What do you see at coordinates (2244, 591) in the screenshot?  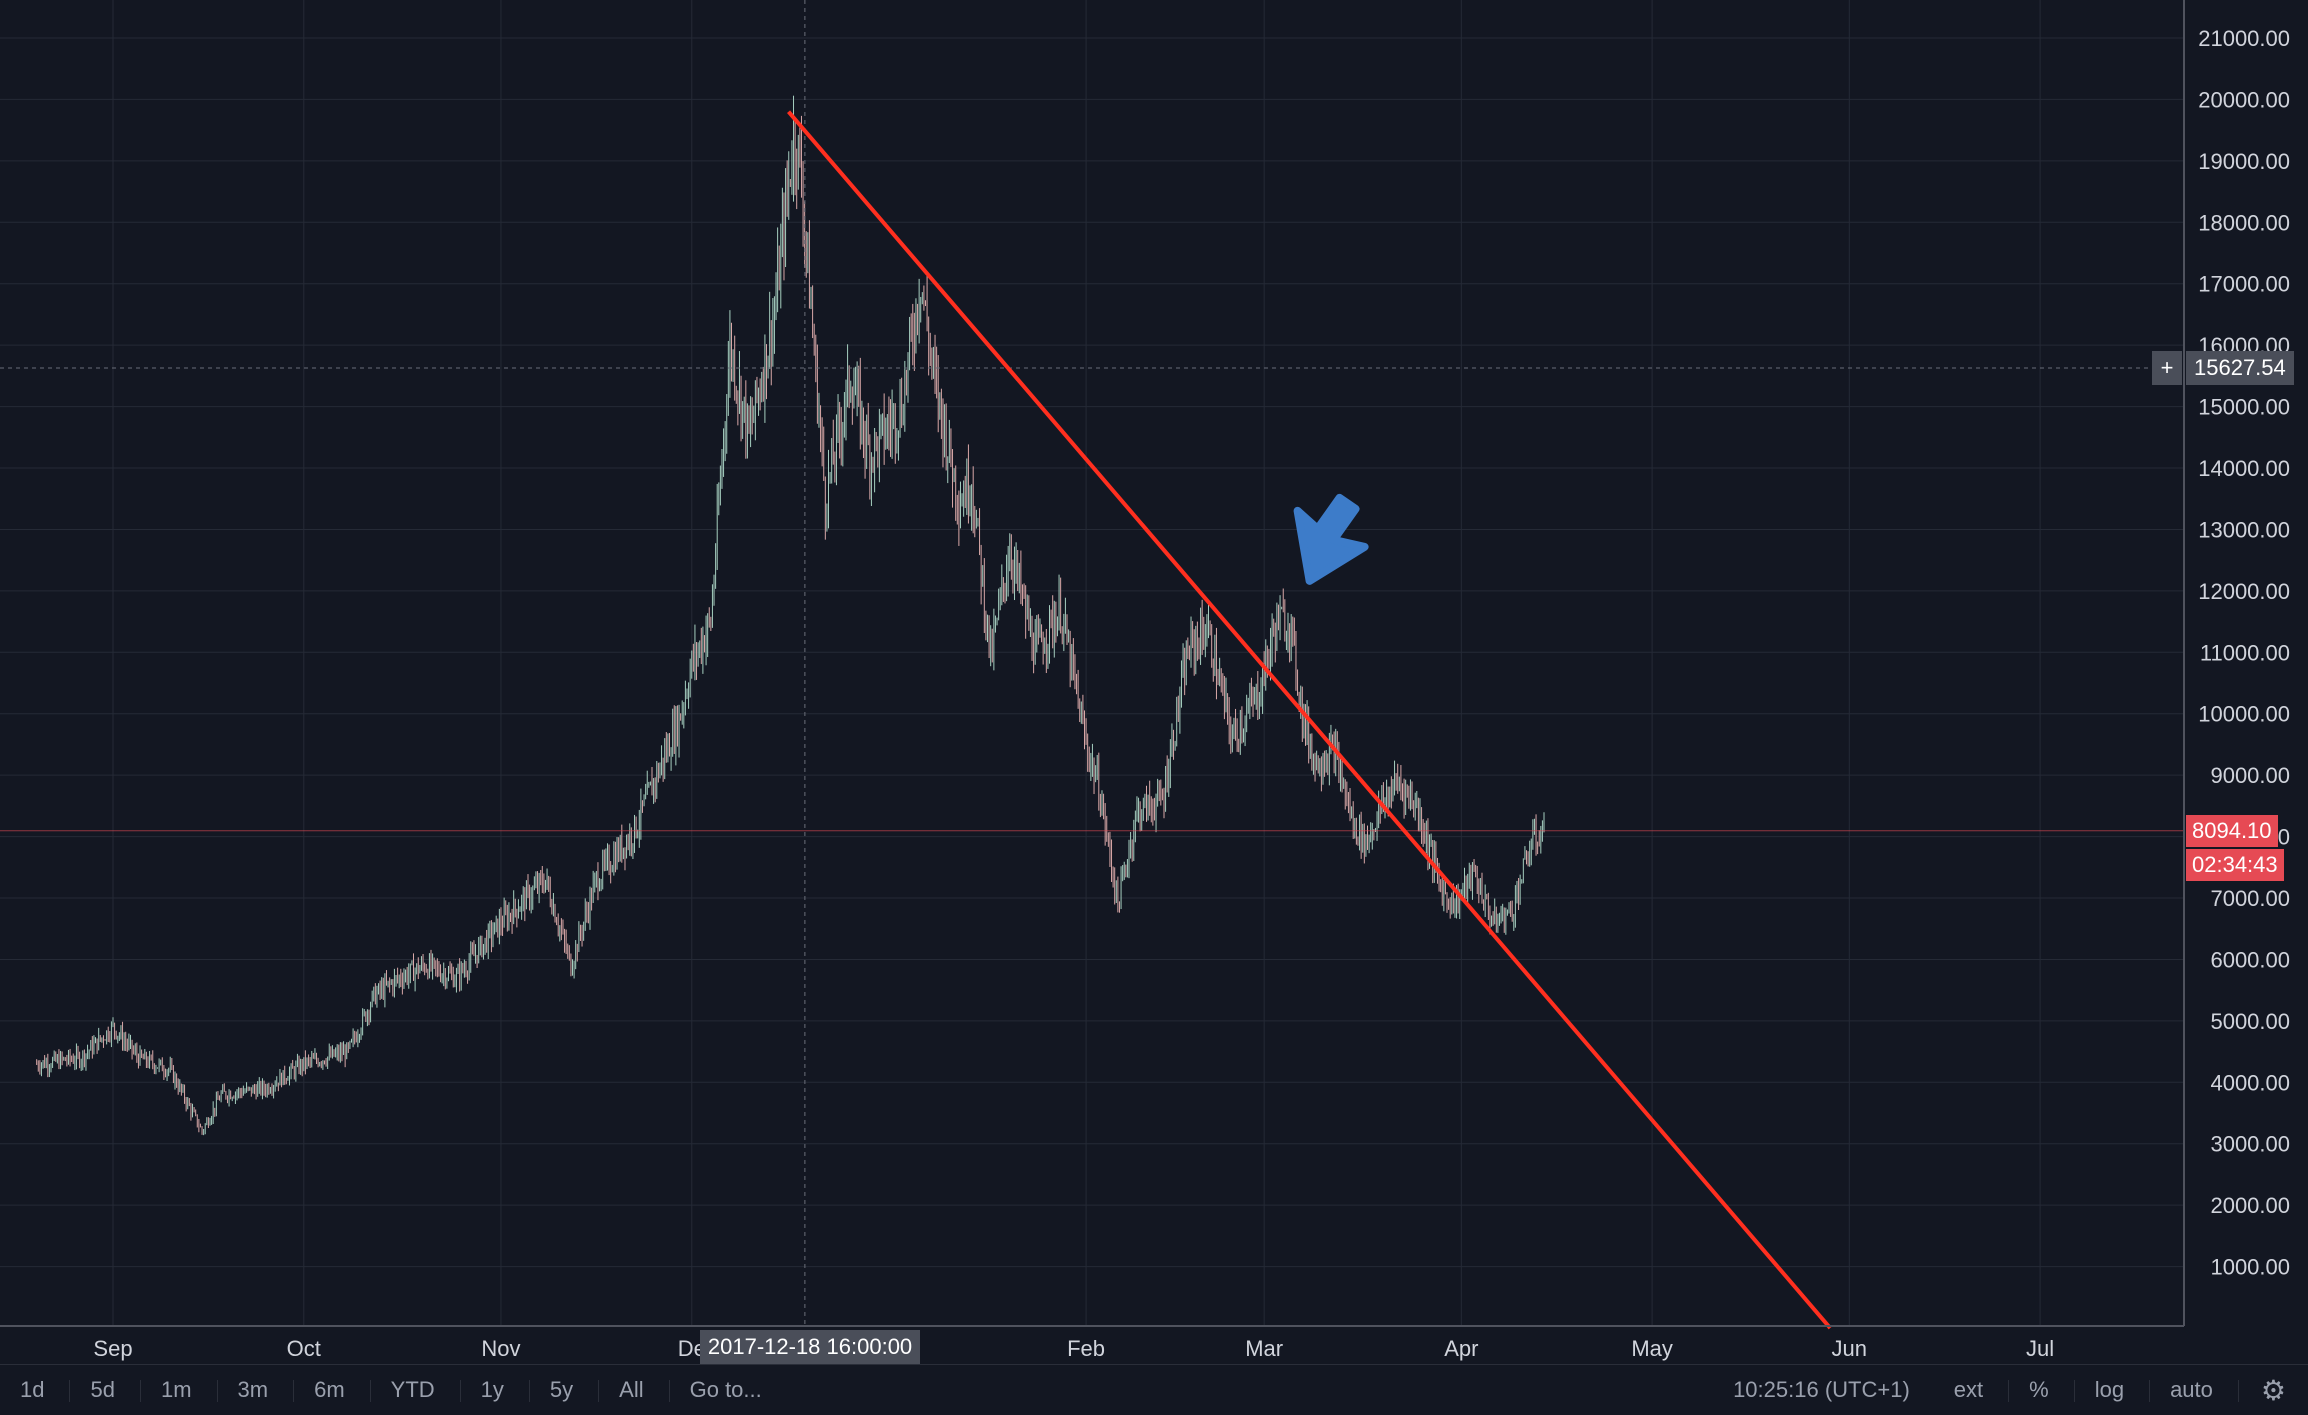 I see `price-tick-label: 12000.00` at bounding box center [2244, 591].